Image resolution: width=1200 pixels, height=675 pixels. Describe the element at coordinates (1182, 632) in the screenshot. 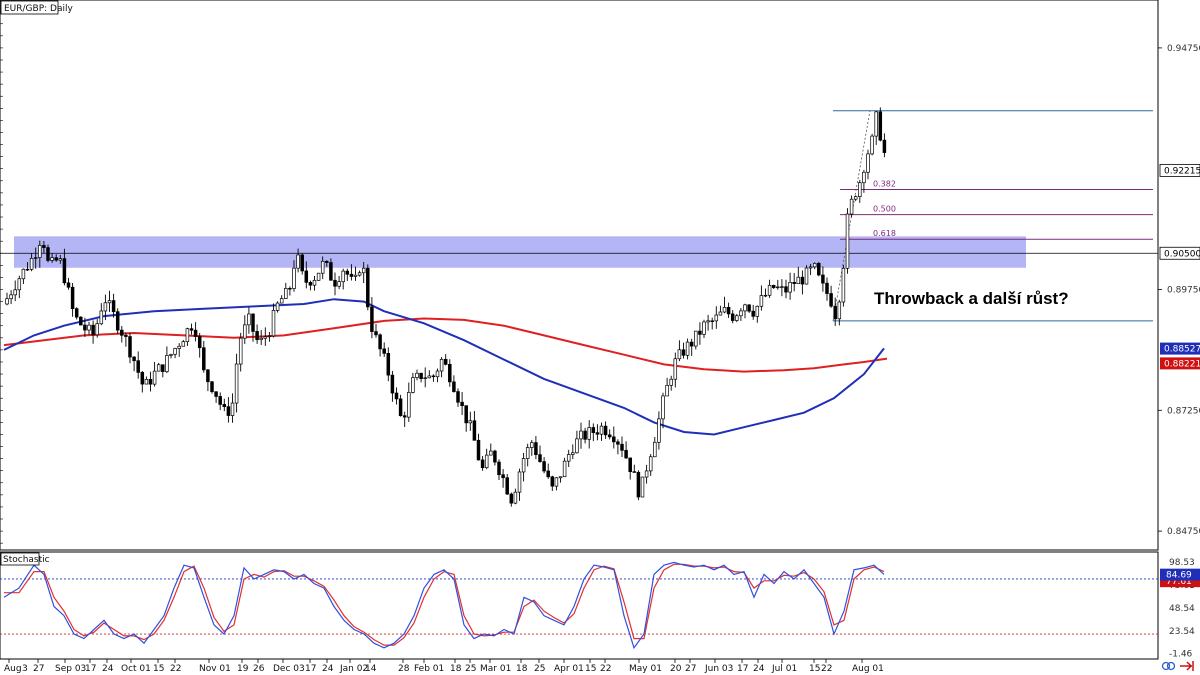

I see `stoch-y-tick-label: 23.54` at that location.